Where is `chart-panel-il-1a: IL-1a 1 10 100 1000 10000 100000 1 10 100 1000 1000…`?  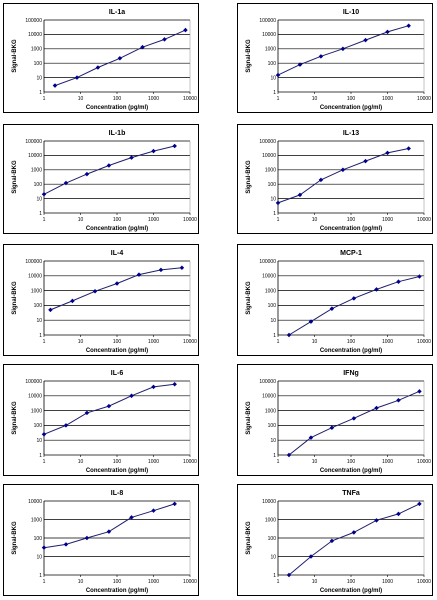
chart-panel-il-1a: IL-1a 1 10 100 1000 10000 100000 1 10 100 1000 1000… is located at coordinates (101, 58).